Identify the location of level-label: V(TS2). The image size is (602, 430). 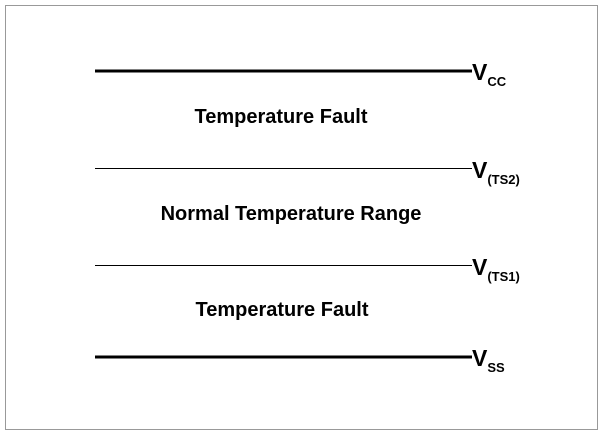
(496, 172).